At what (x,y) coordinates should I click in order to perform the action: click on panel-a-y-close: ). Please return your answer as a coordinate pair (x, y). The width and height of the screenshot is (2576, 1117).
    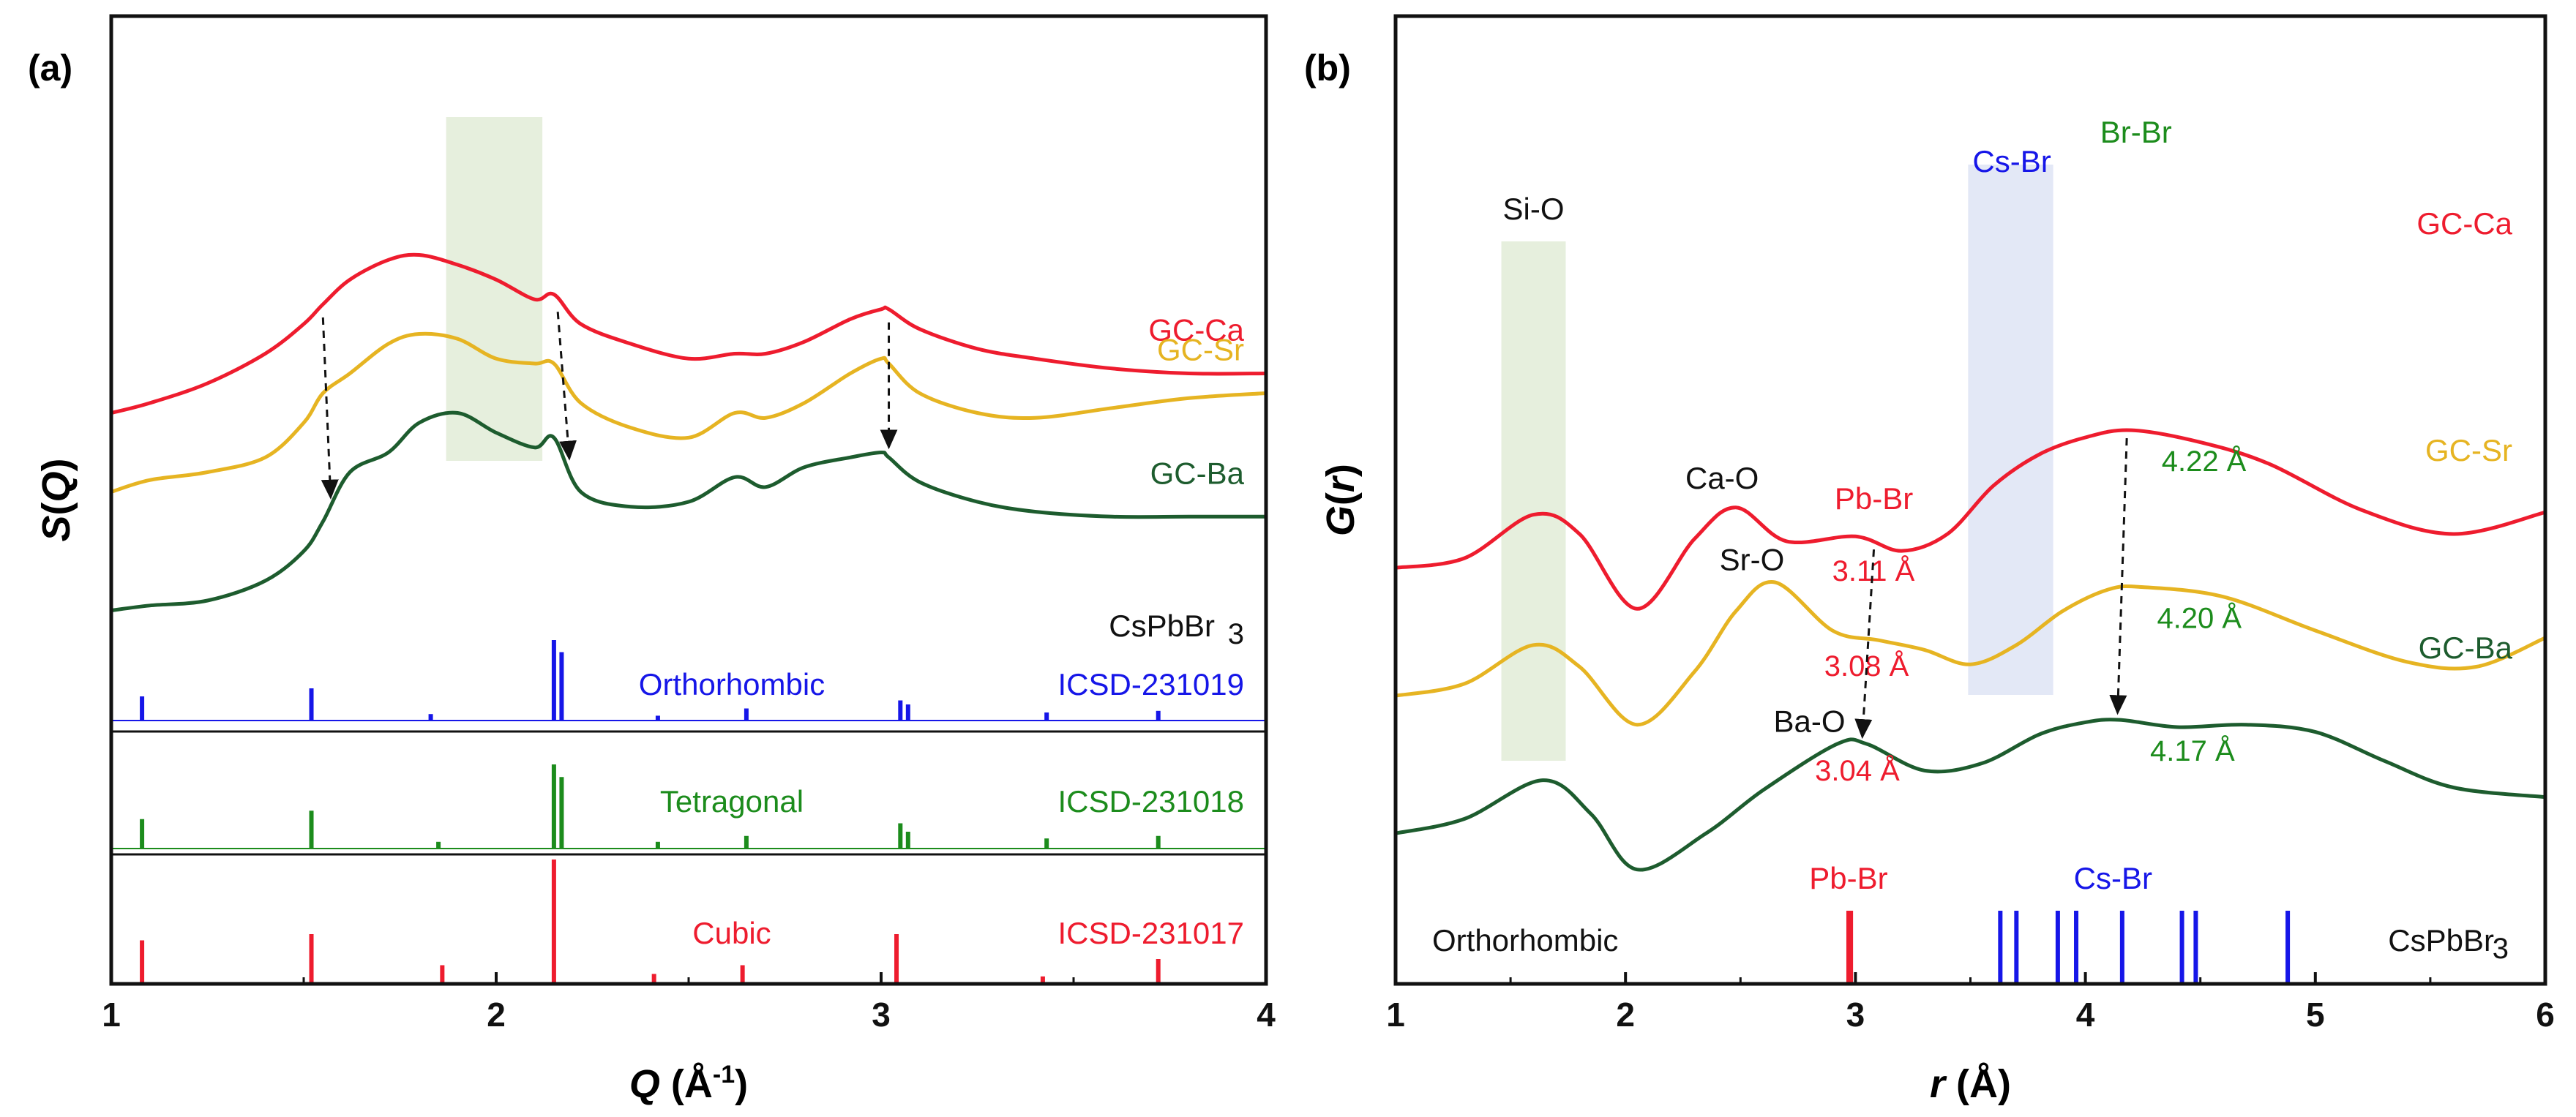
    Looking at the image, I should click on (56, 464).